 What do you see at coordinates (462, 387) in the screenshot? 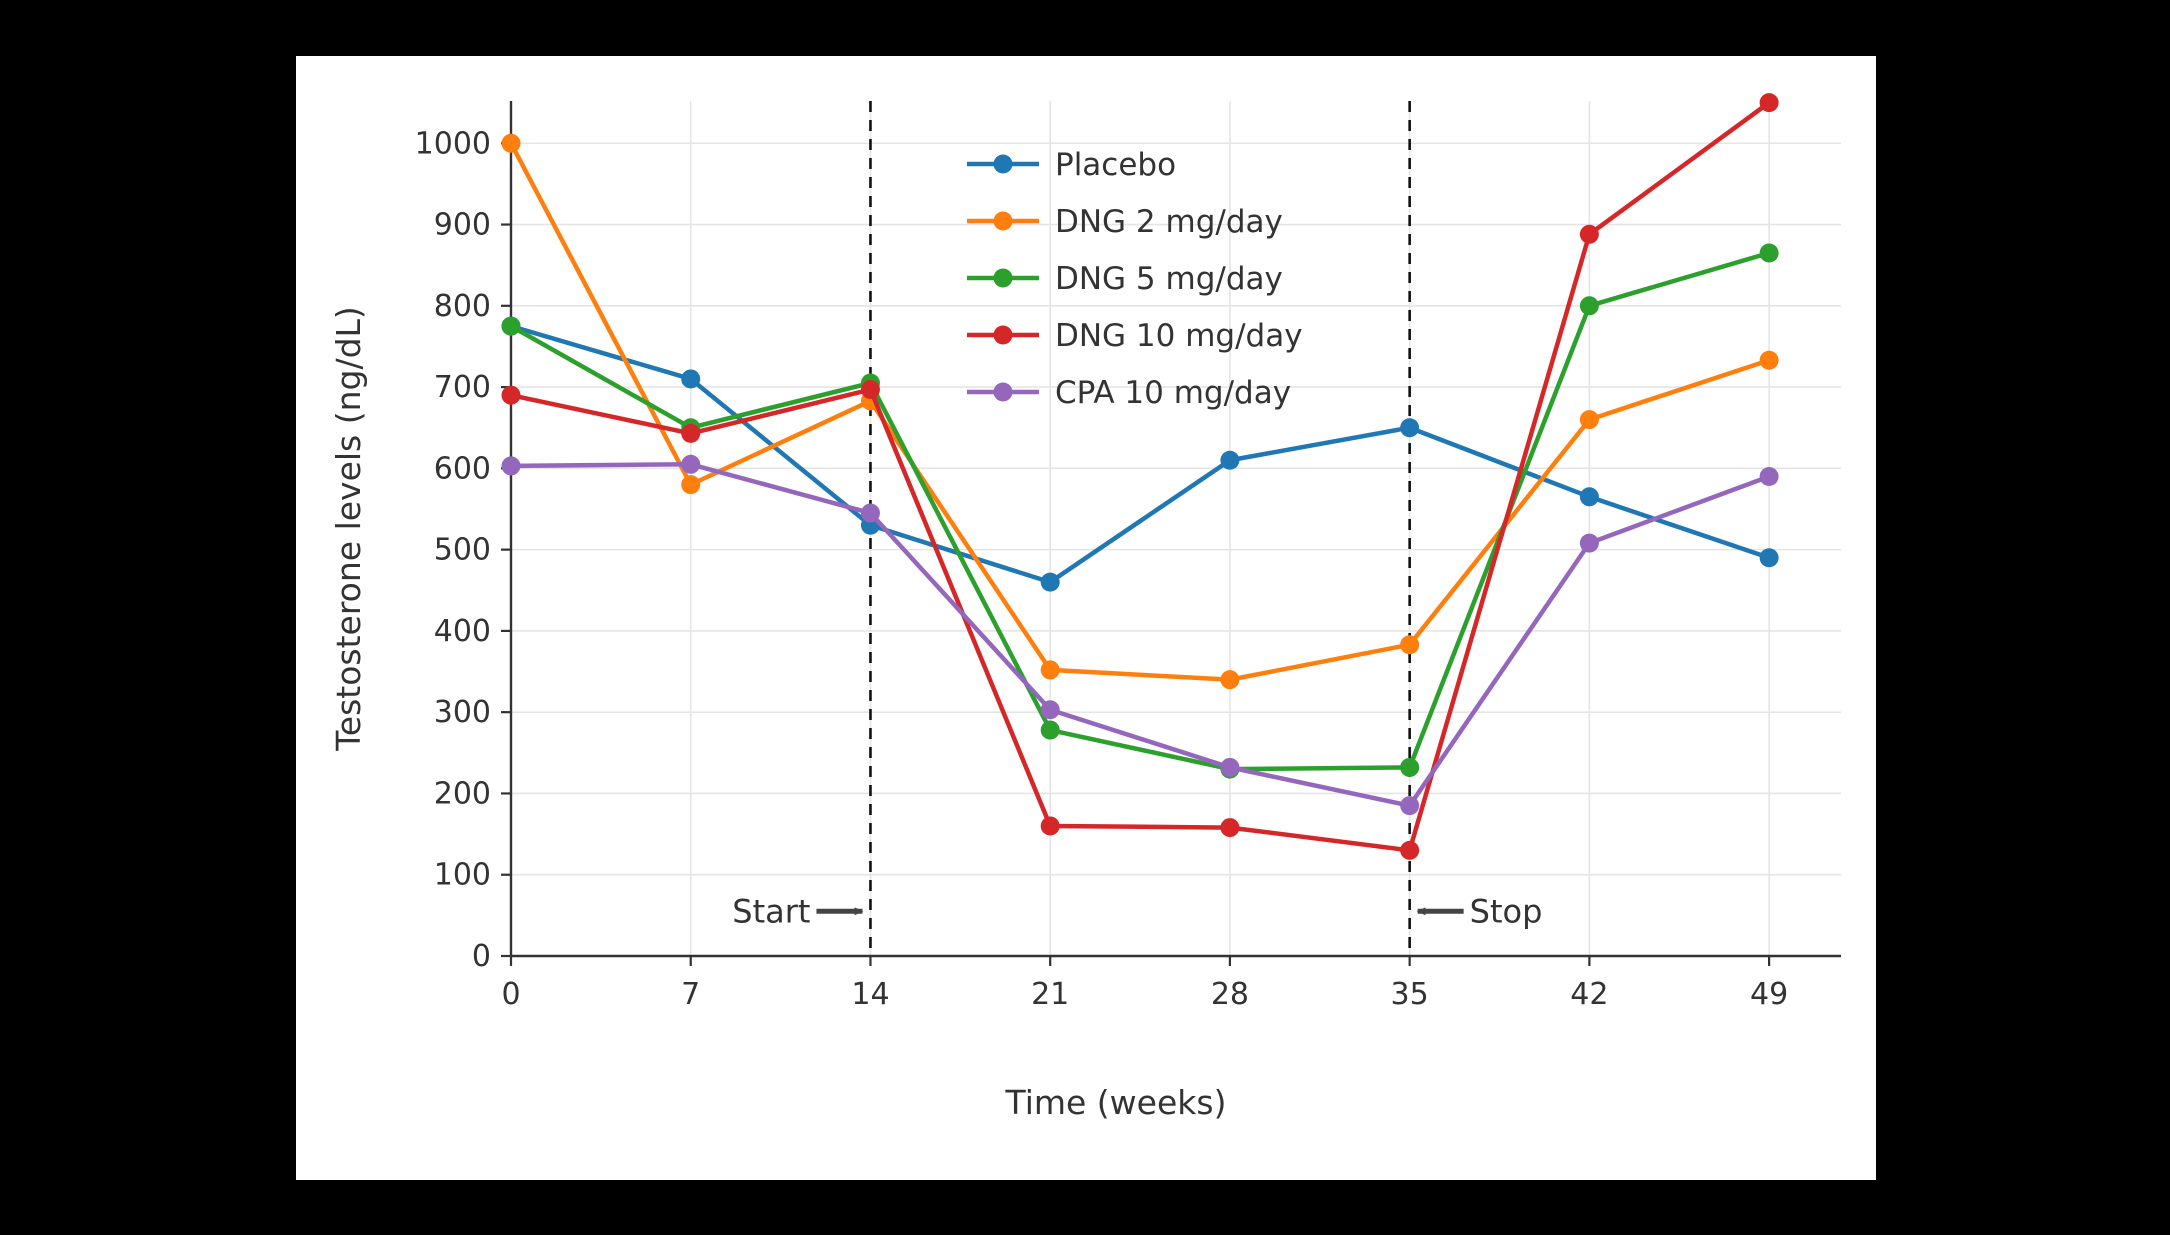
I see `y-tick-label: 700` at bounding box center [462, 387].